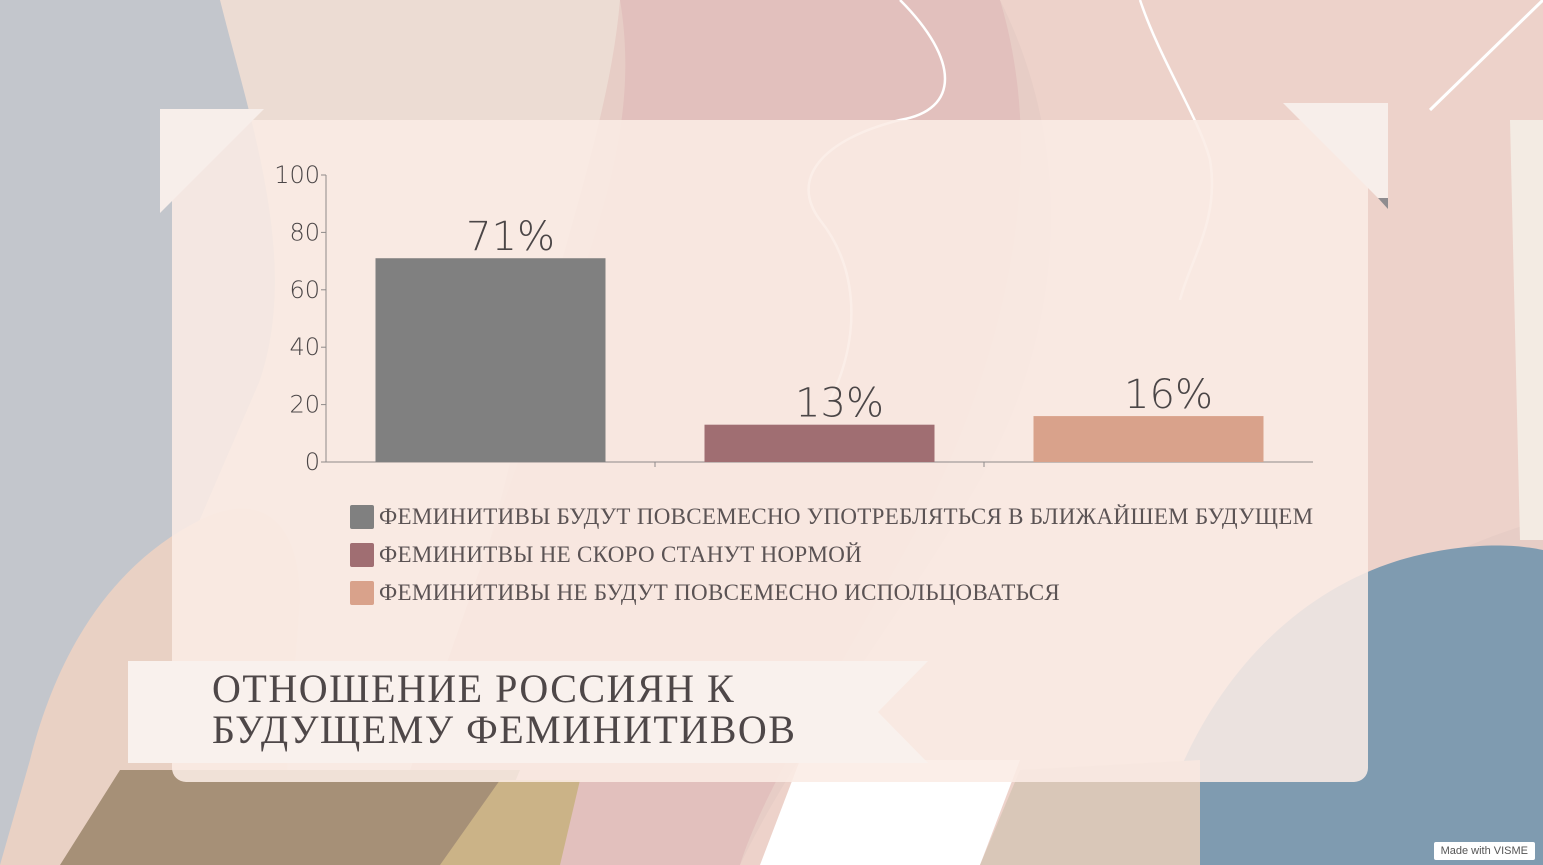 The width and height of the screenshot is (1543, 865). I want to click on title-banner, so click(528, 712).